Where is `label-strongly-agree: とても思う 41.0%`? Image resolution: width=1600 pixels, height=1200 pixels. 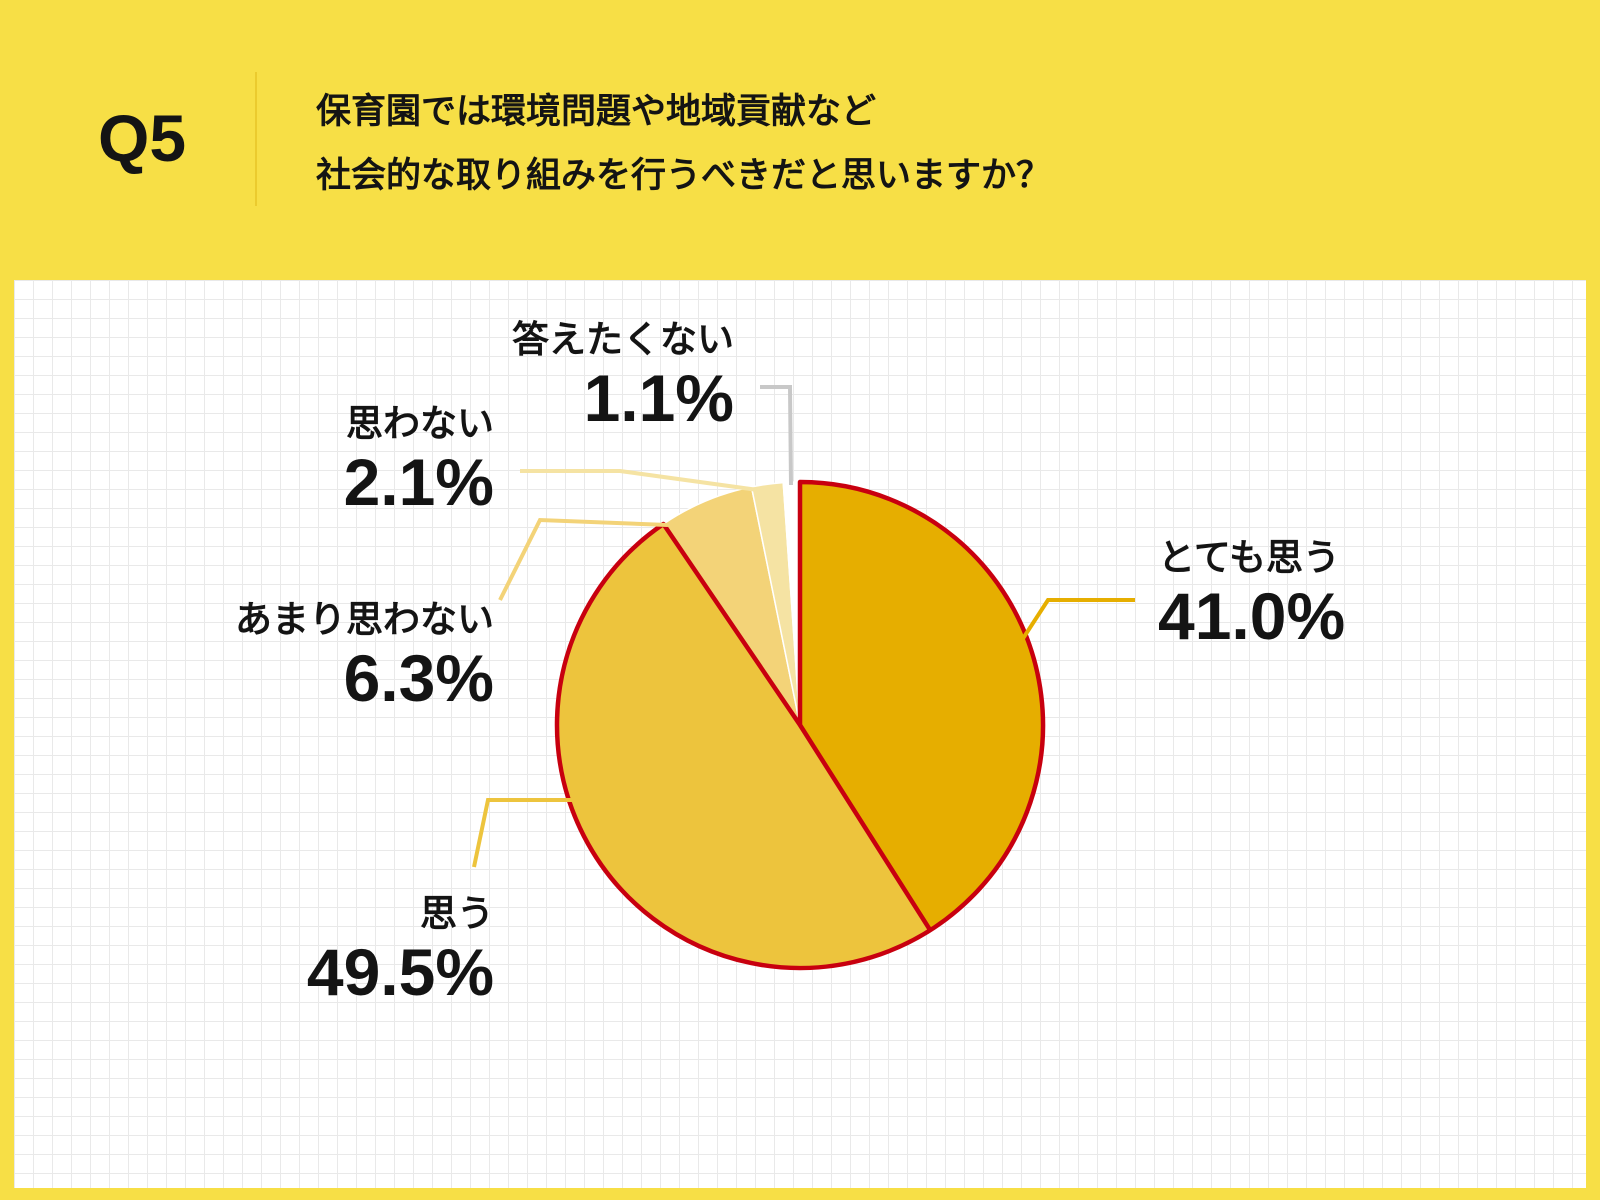 label-strongly-agree: とても思う 41.0% is located at coordinates (1308, 594).